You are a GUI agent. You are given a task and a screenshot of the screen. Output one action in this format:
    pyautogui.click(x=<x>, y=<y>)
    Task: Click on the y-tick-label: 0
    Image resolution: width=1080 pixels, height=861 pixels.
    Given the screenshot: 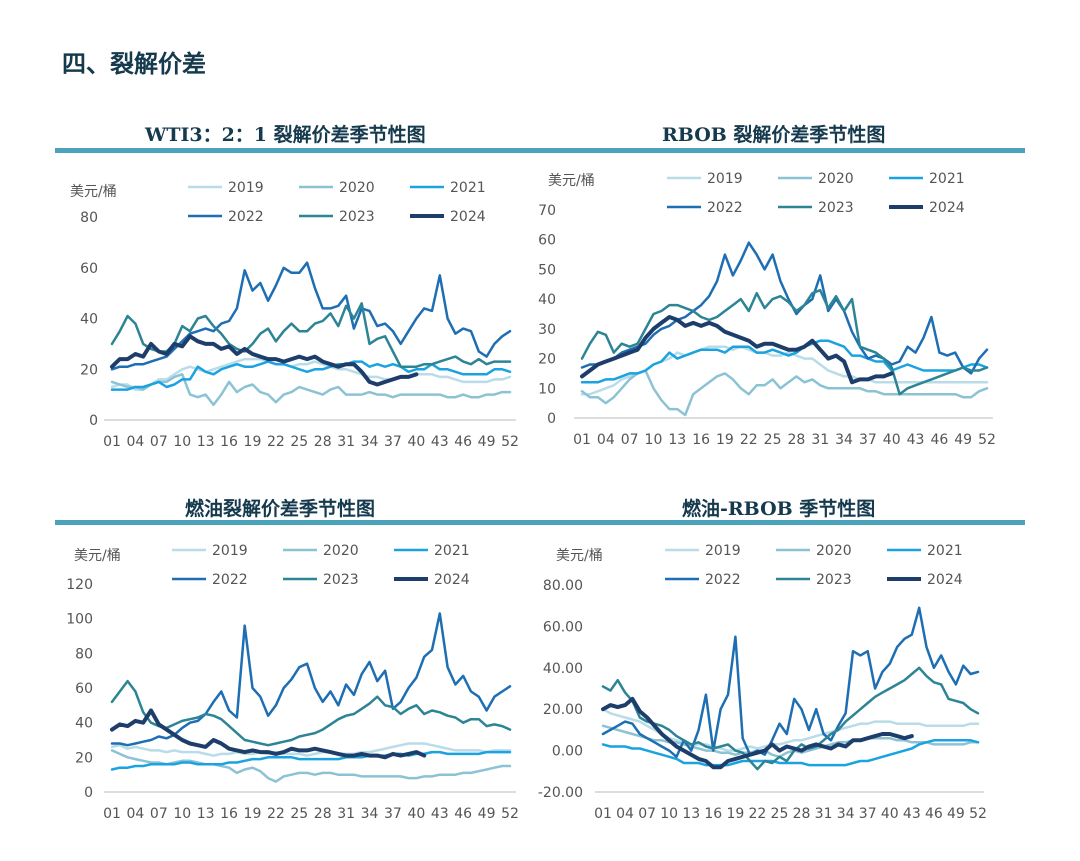 What is the action you would take?
    pyautogui.click(x=93, y=421)
    